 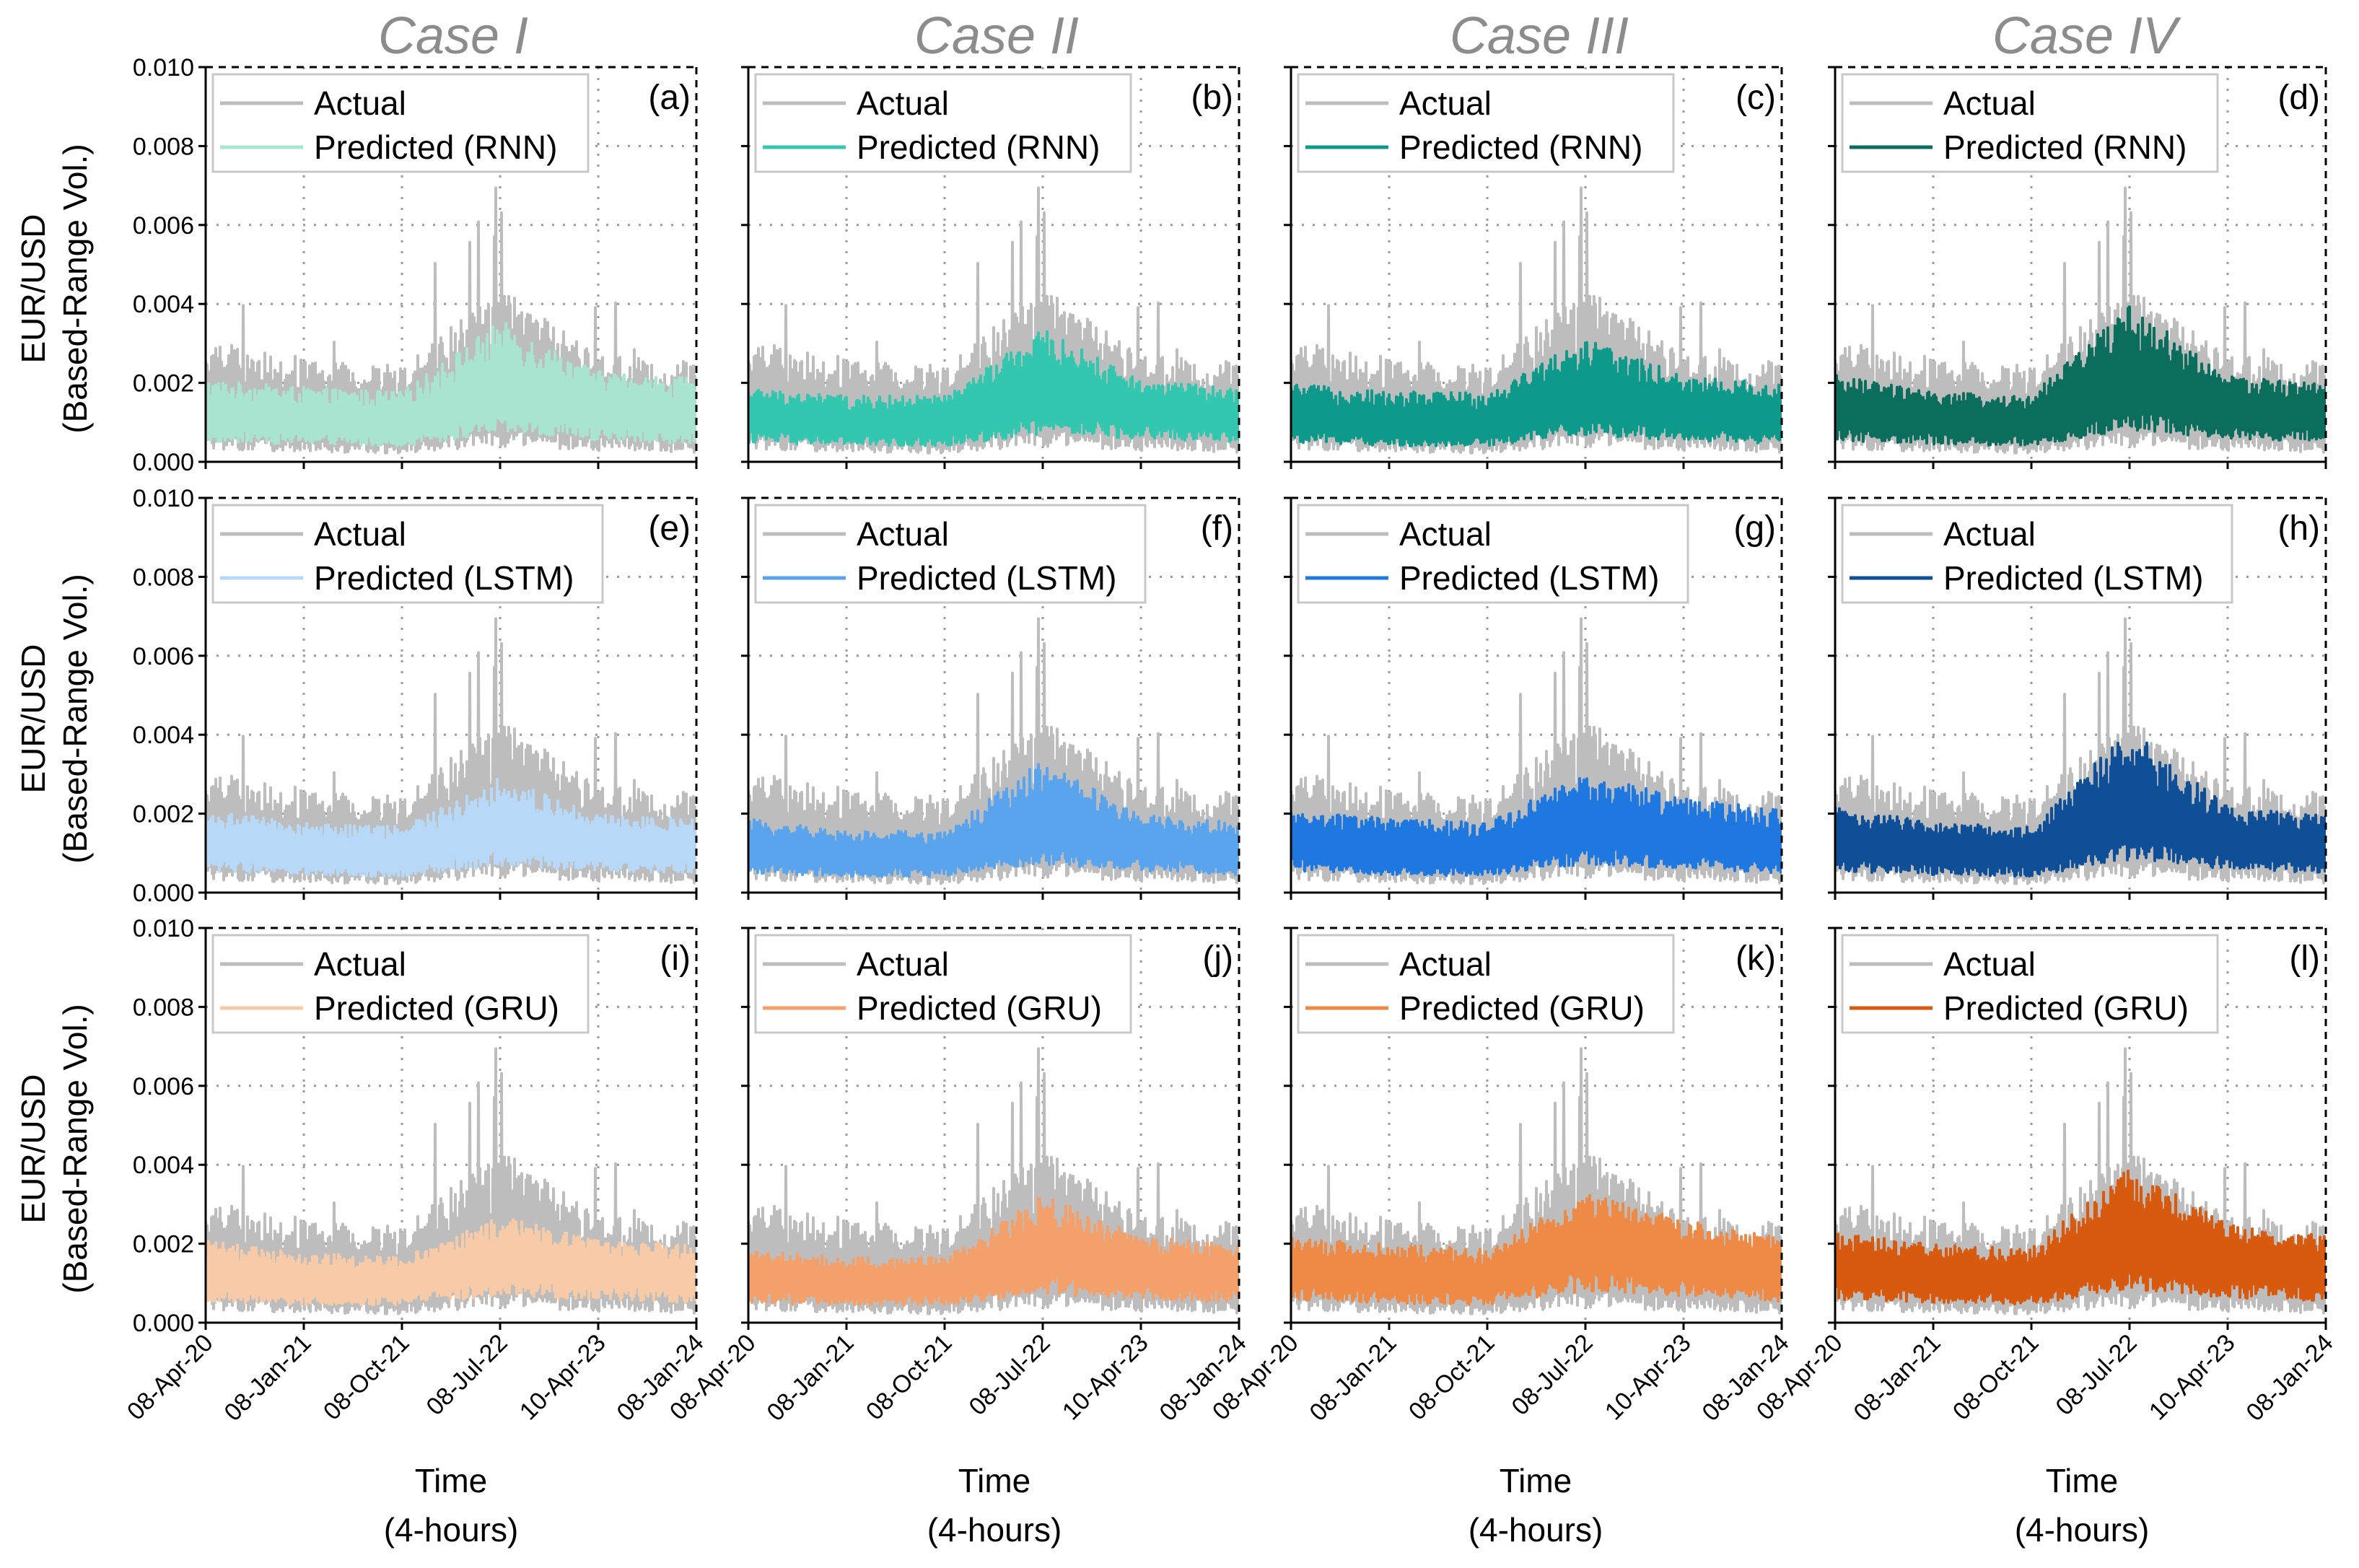 I want to click on panel-letter: (k), so click(x=1756, y=959).